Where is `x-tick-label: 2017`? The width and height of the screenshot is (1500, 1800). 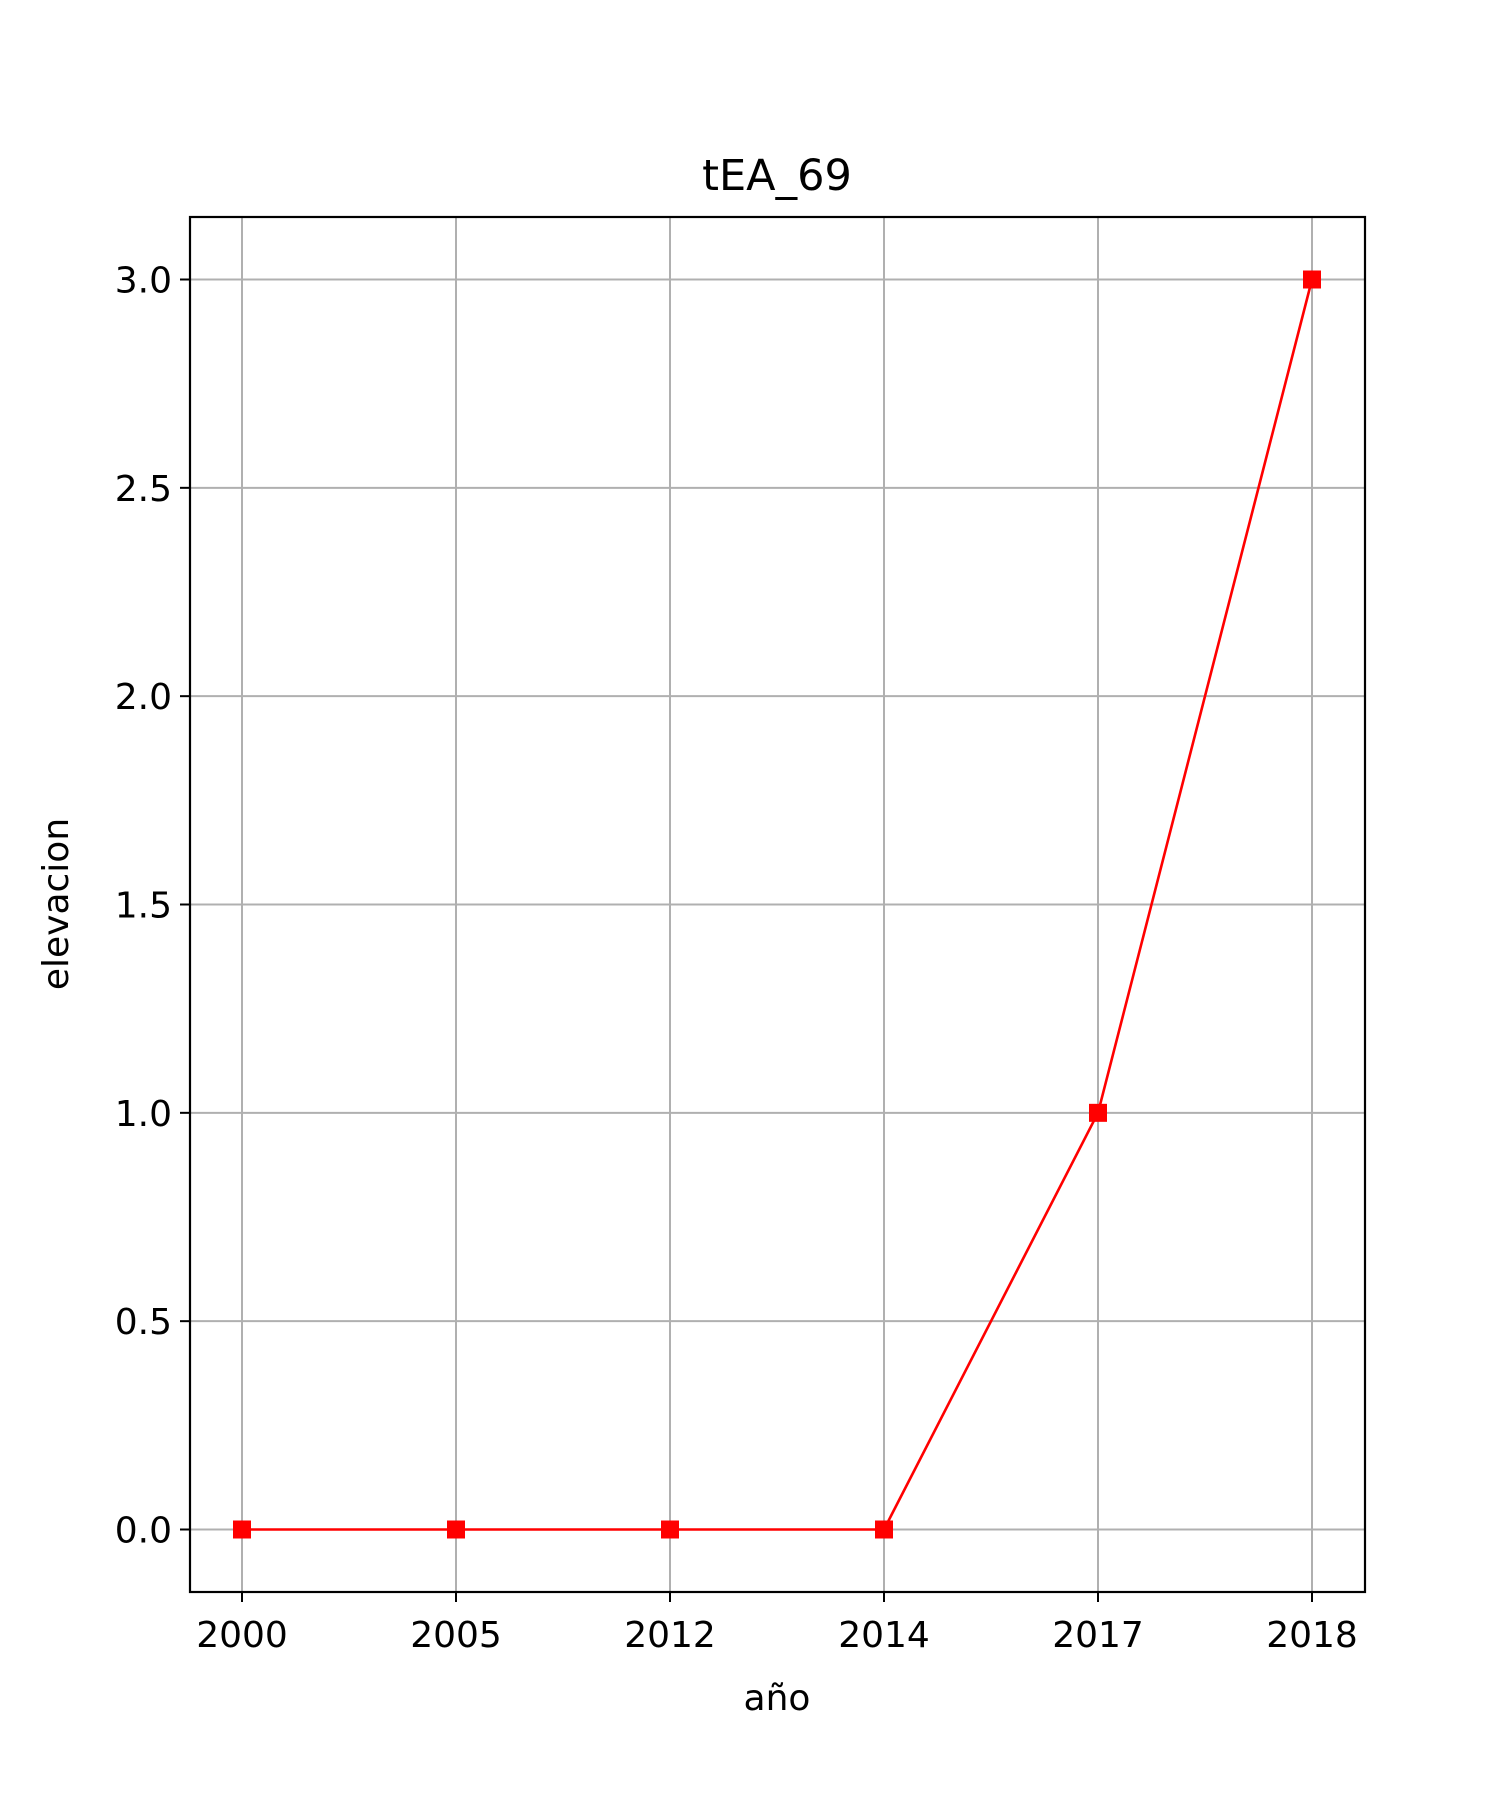 x-tick-label: 2017 is located at coordinates (1098, 1635).